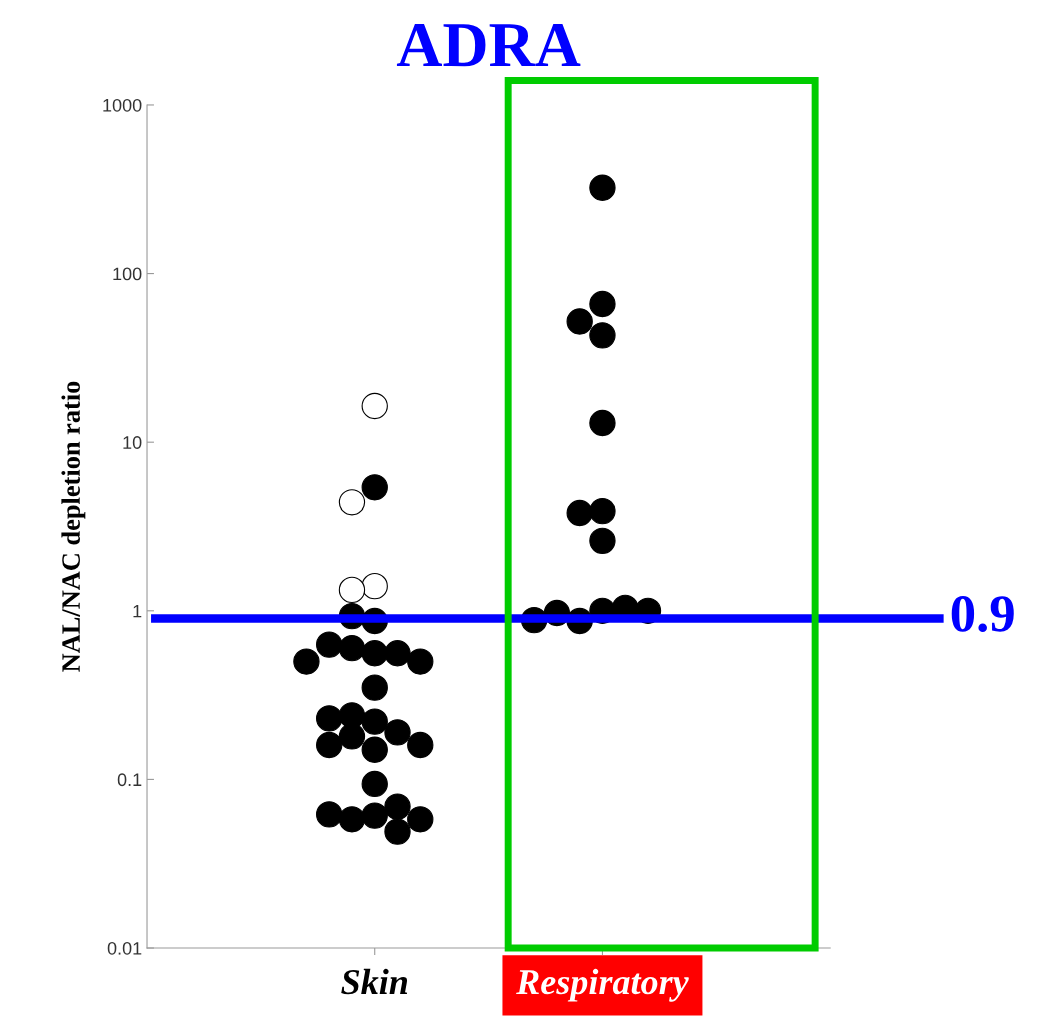  I want to click on y-tick-label: 100, so click(127, 274).